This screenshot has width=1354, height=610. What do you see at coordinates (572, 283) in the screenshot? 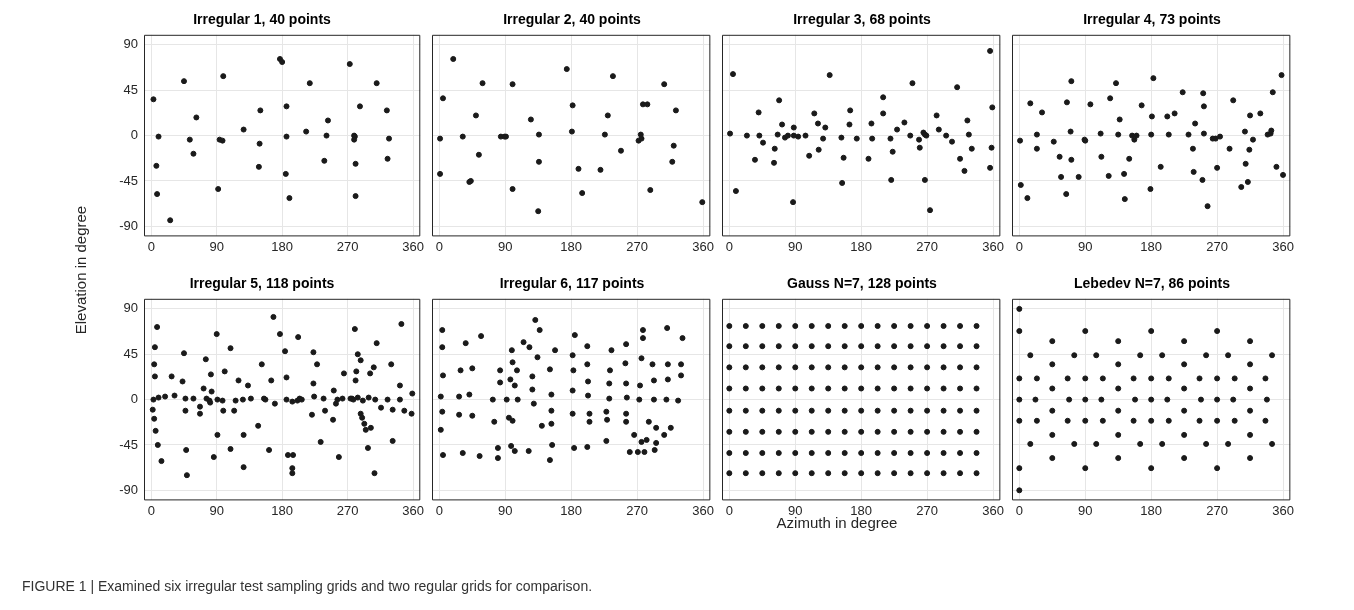
I see `chart-title: Irregular 6, 117 points` at bounding box center [572, 283].